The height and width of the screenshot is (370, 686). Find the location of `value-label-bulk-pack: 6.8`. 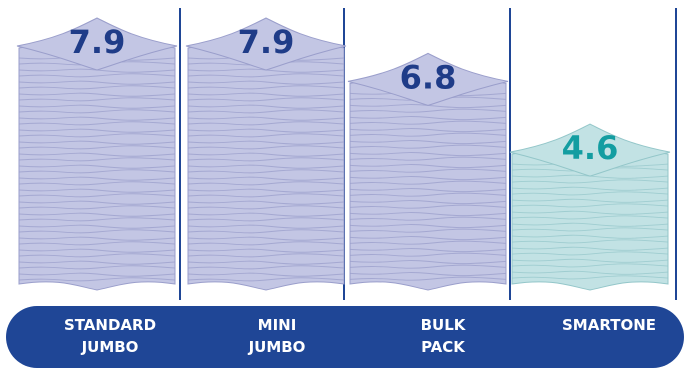

value-label-bulk-pack: 6.8 is located at coordinates (428, 77).